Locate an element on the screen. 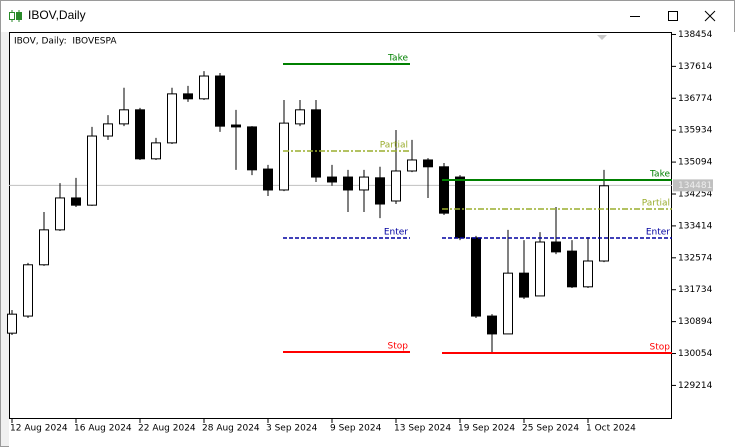 This screenshot has width=735, height=447. maximize-button is located at coordinates (673, 16).